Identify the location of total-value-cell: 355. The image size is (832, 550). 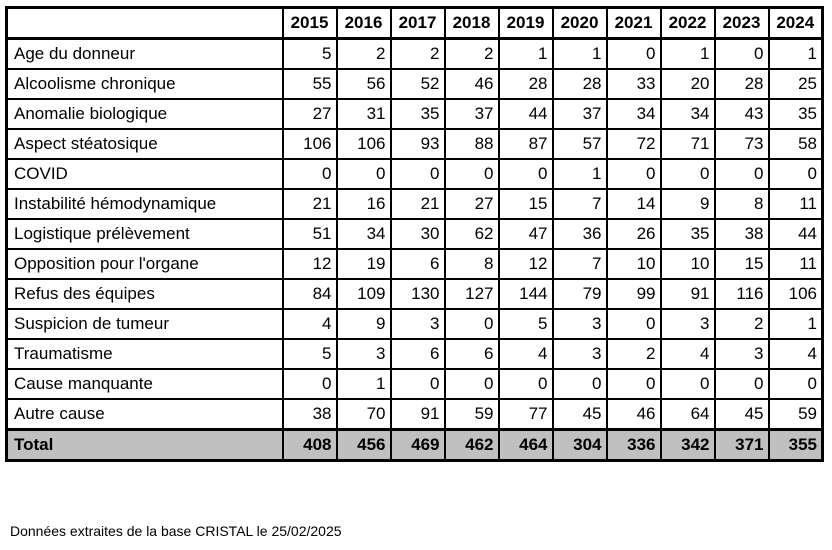
(795, 445).